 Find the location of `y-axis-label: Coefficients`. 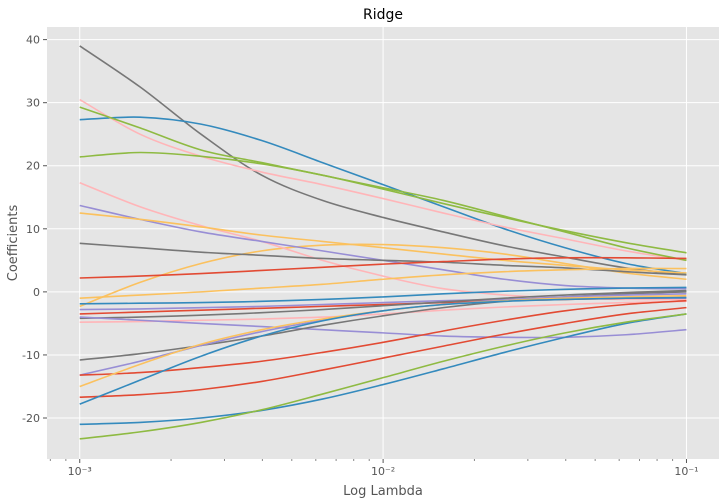

y-axis-label: Coefficients is located at coordinates (13, 243).